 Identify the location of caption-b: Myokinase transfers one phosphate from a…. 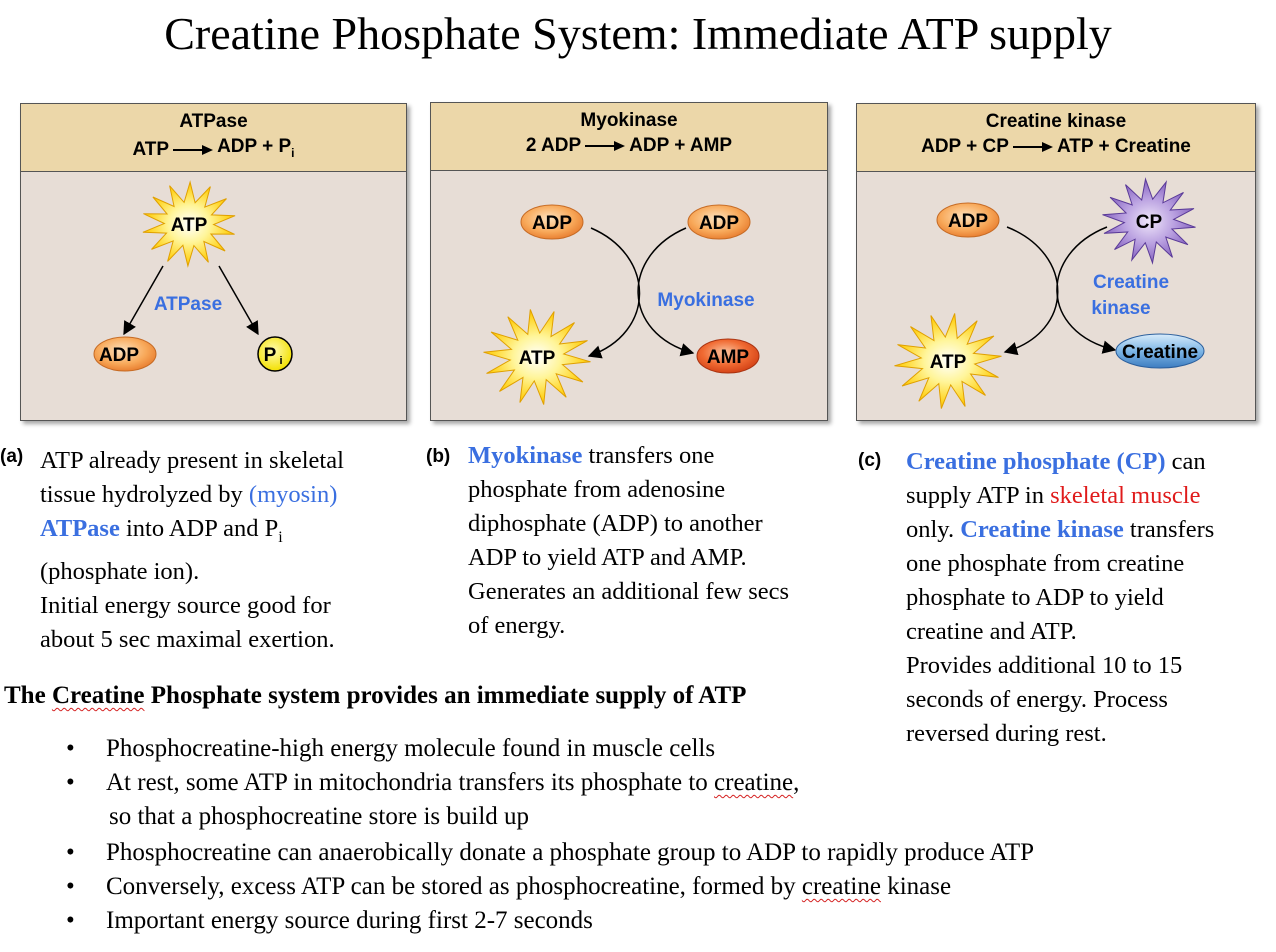
(629, 540).